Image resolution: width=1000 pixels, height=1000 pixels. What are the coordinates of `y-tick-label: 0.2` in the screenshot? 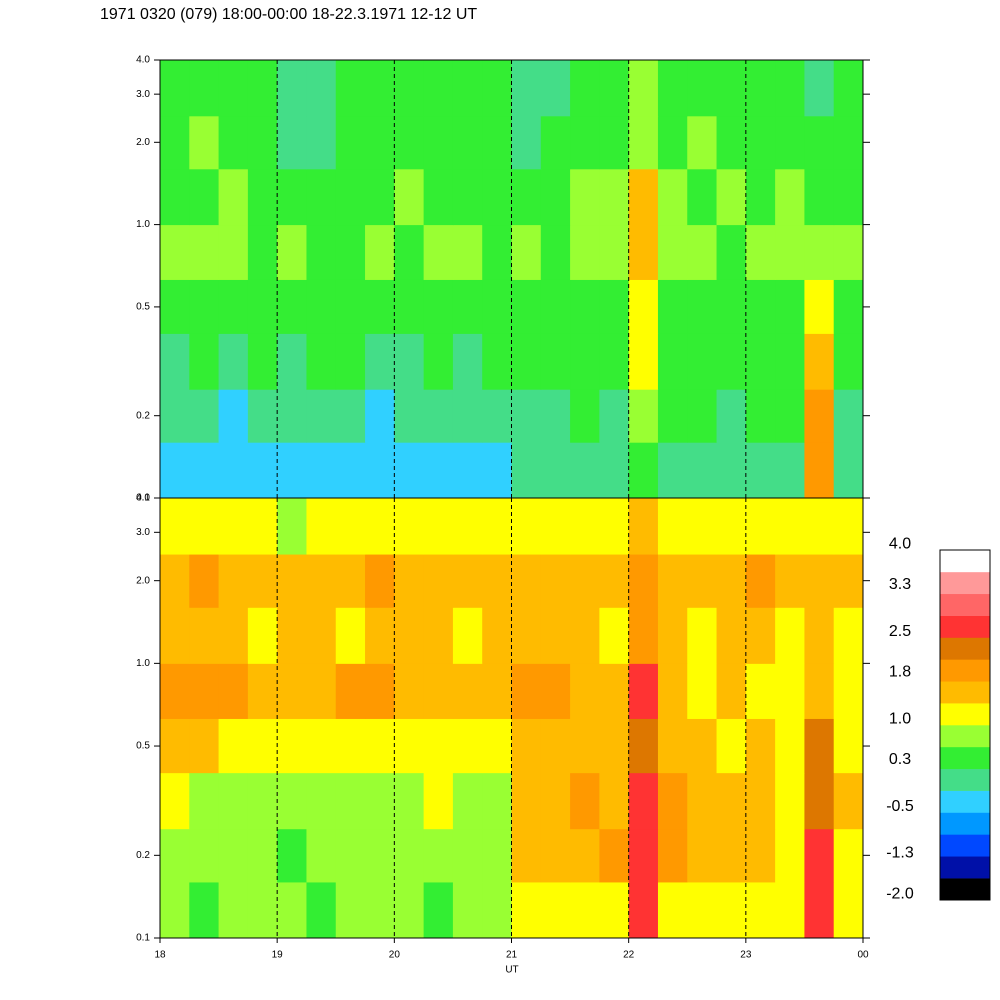 It's located at (143, 415).